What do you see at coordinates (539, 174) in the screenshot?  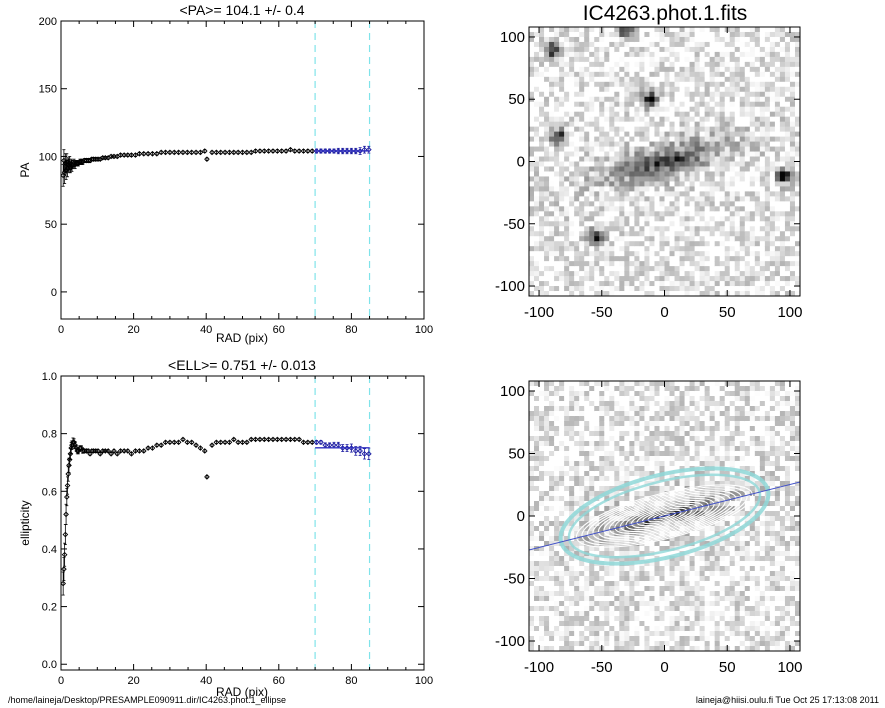 I see `image-x-tick: -100` at bounding box center [539, 174].